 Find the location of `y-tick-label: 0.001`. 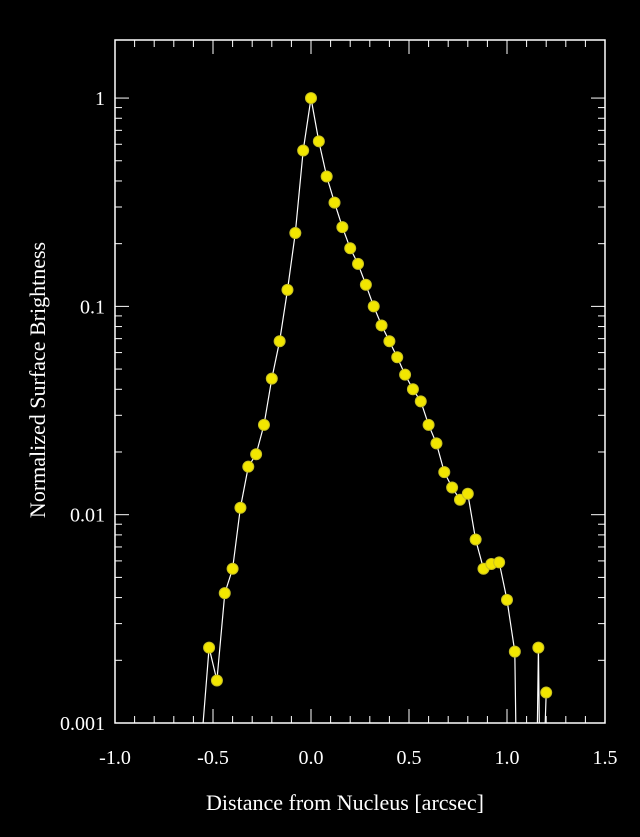

y-tick-label: 0.001 is located at coordinates (82, 724).